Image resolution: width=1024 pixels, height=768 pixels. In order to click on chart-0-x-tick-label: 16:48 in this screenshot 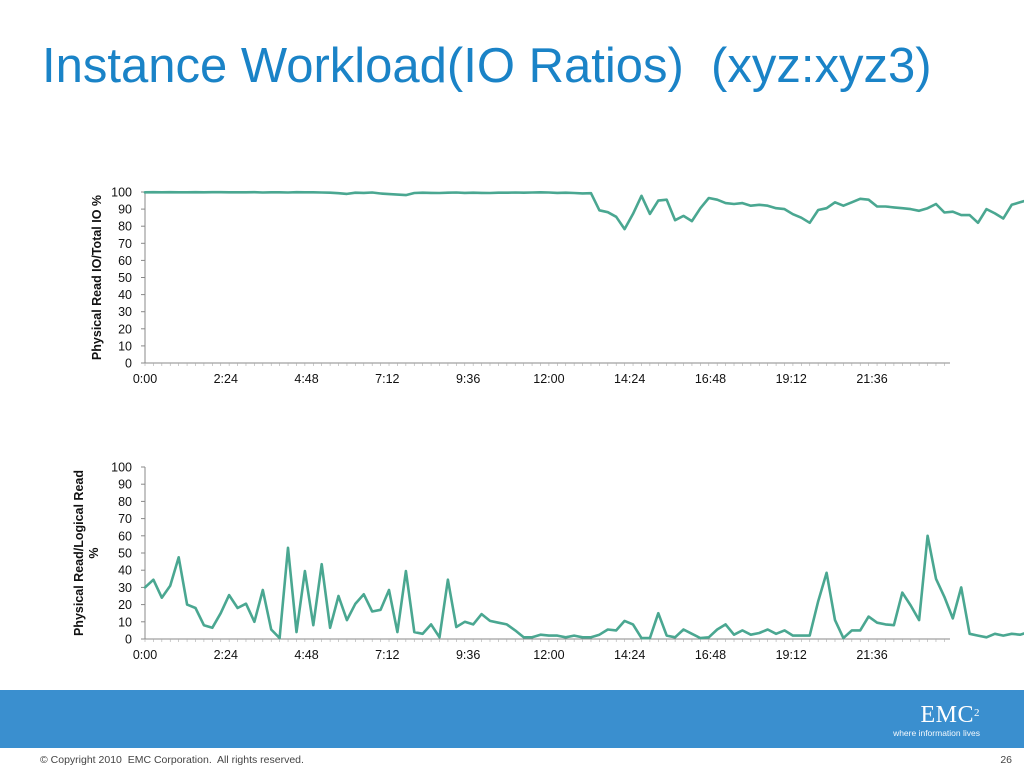, I will do `click(710, 379)`.